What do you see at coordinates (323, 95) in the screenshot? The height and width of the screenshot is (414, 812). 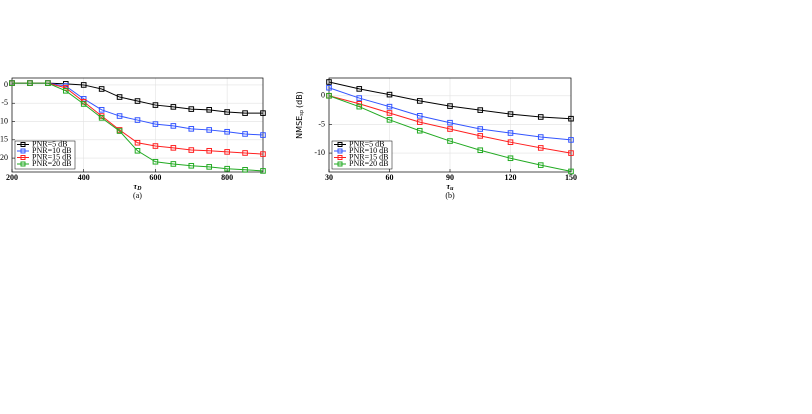 I see `y-tick-label: 0` at bounding box center [323, 95].